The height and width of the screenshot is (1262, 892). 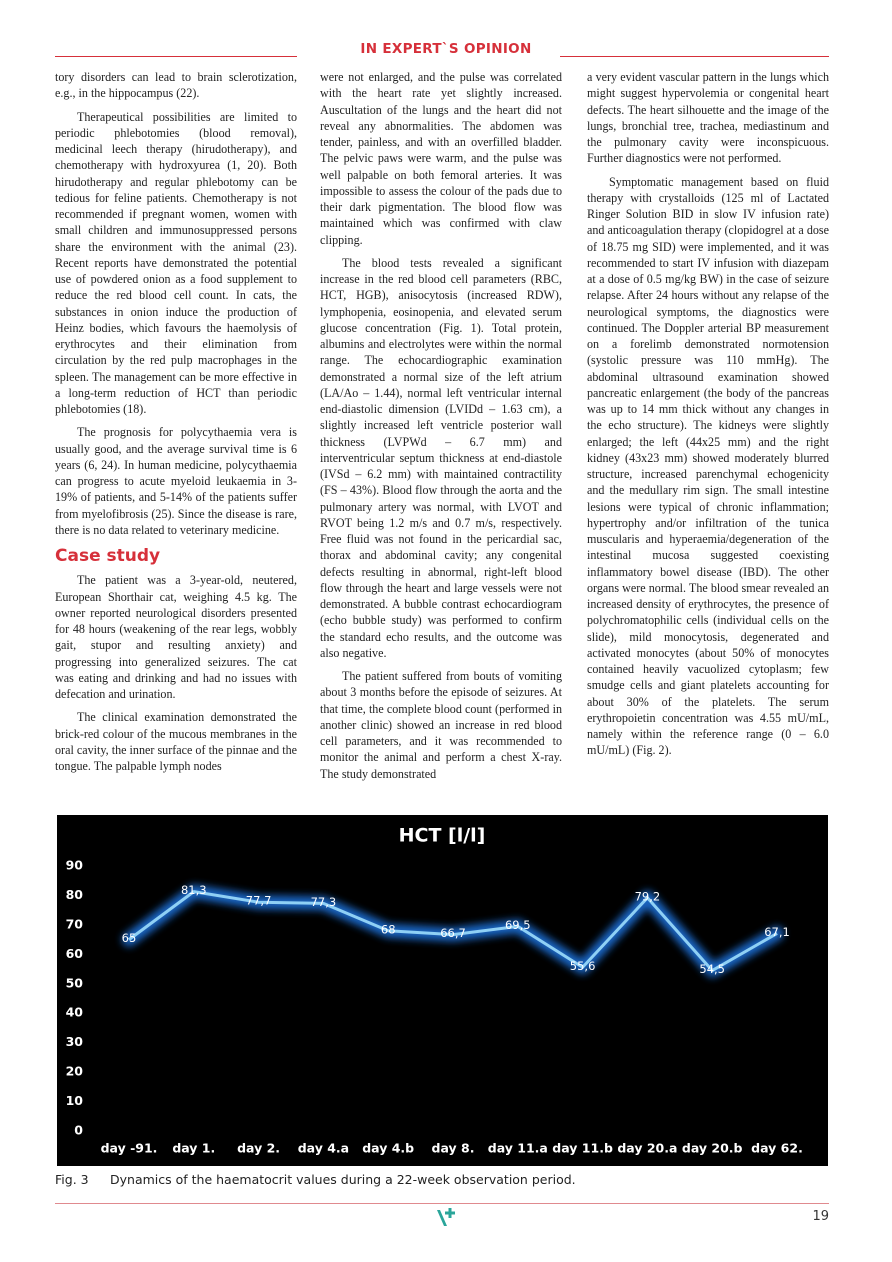 What do you see at coordinates (388, 1148) in the screenshot?
I see `x-tick-label: day 4.b` at bounding box center [388, 1148].